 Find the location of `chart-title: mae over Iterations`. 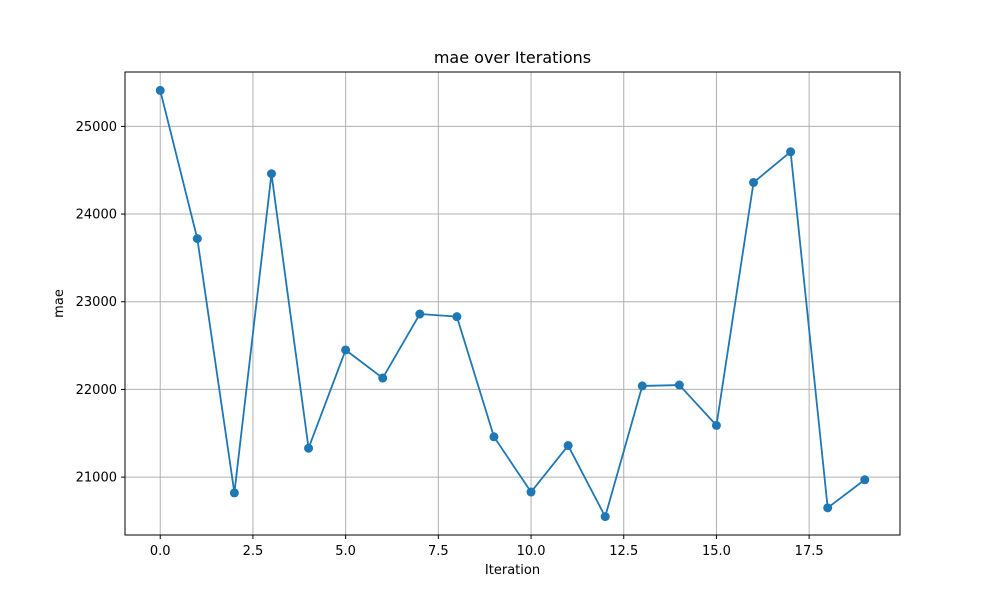

chart-title: mae over Iterations is located at coordinates (512, 57).